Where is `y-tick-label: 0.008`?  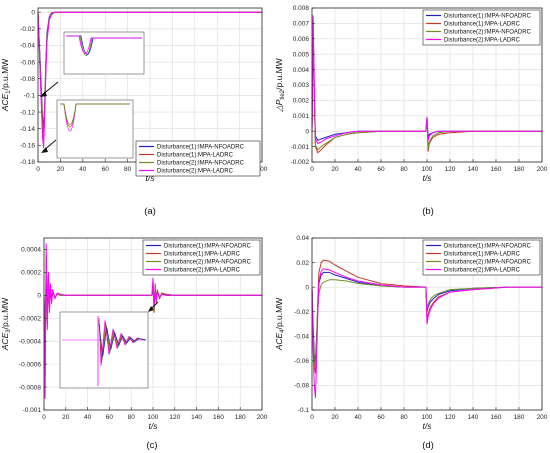 y-tick-label: 0.008 is located at coordinates (301, 8).